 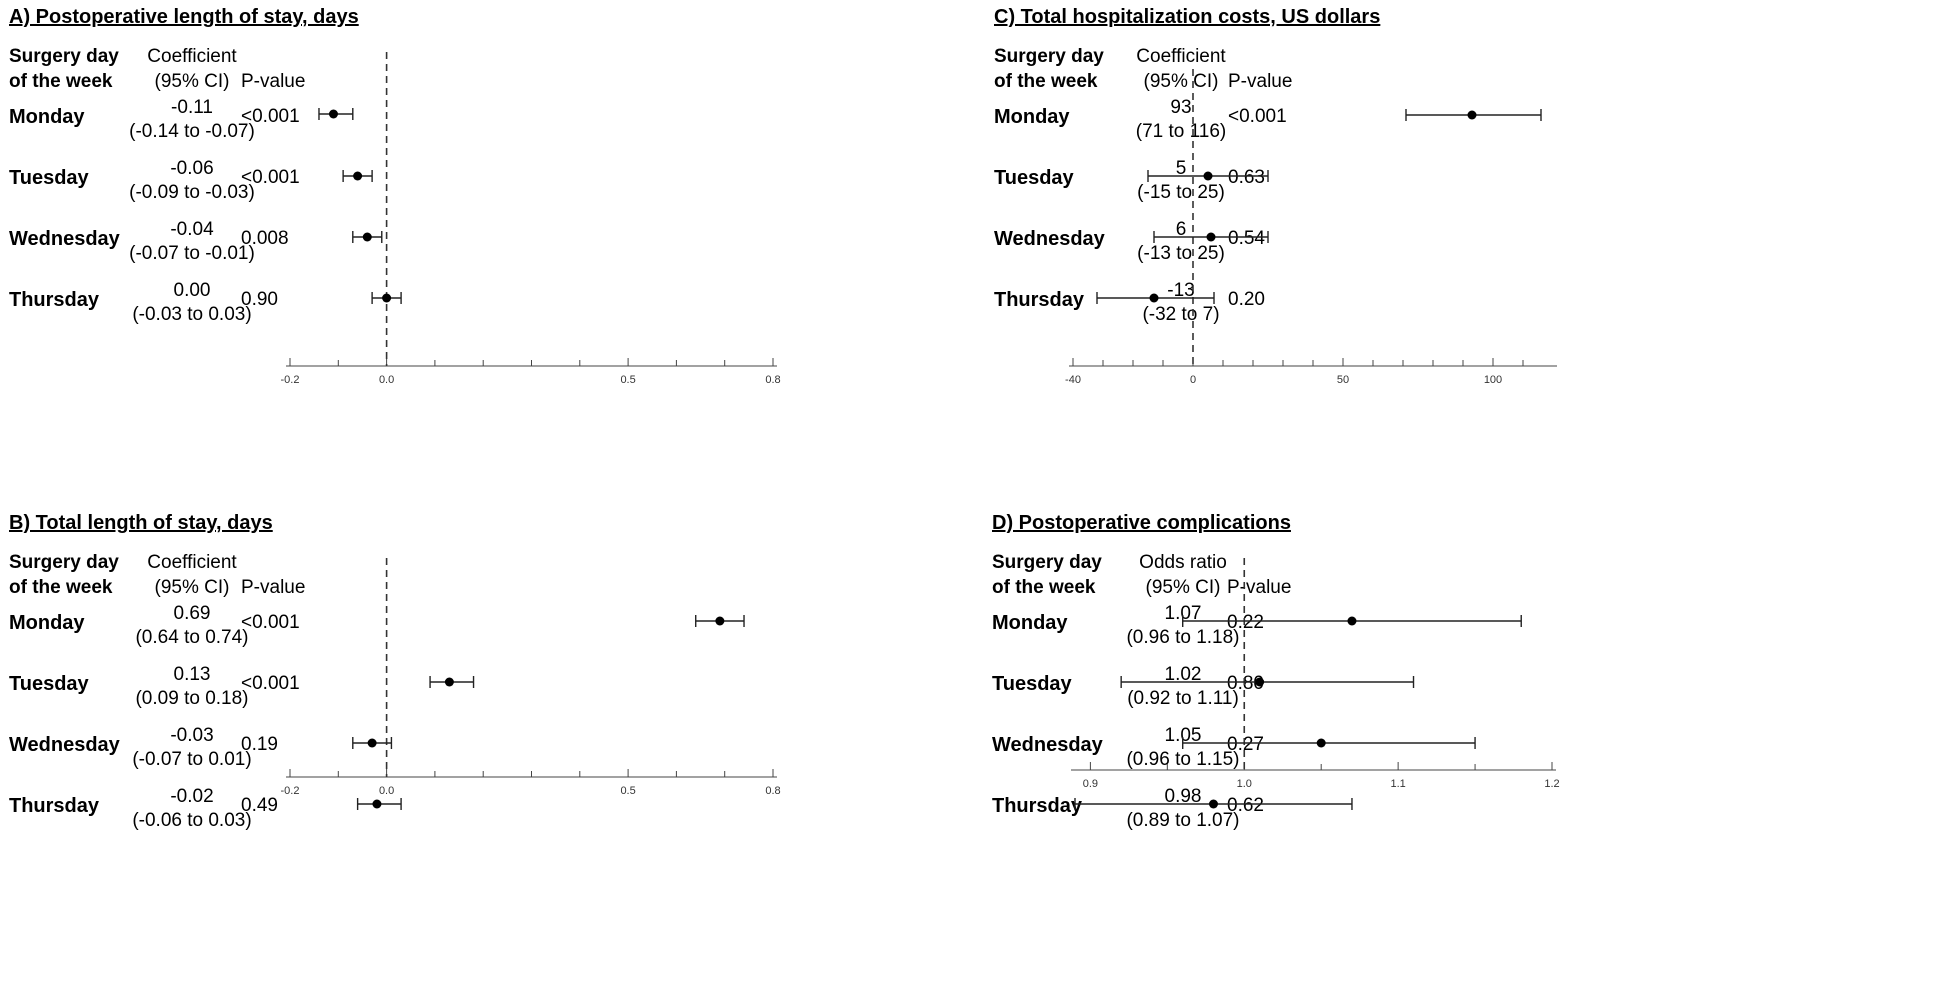 What do you see at coordinates (1246, 177) in the screenshot?
I see `row-p-value: 0.63` at bounding box center [1246, 177].